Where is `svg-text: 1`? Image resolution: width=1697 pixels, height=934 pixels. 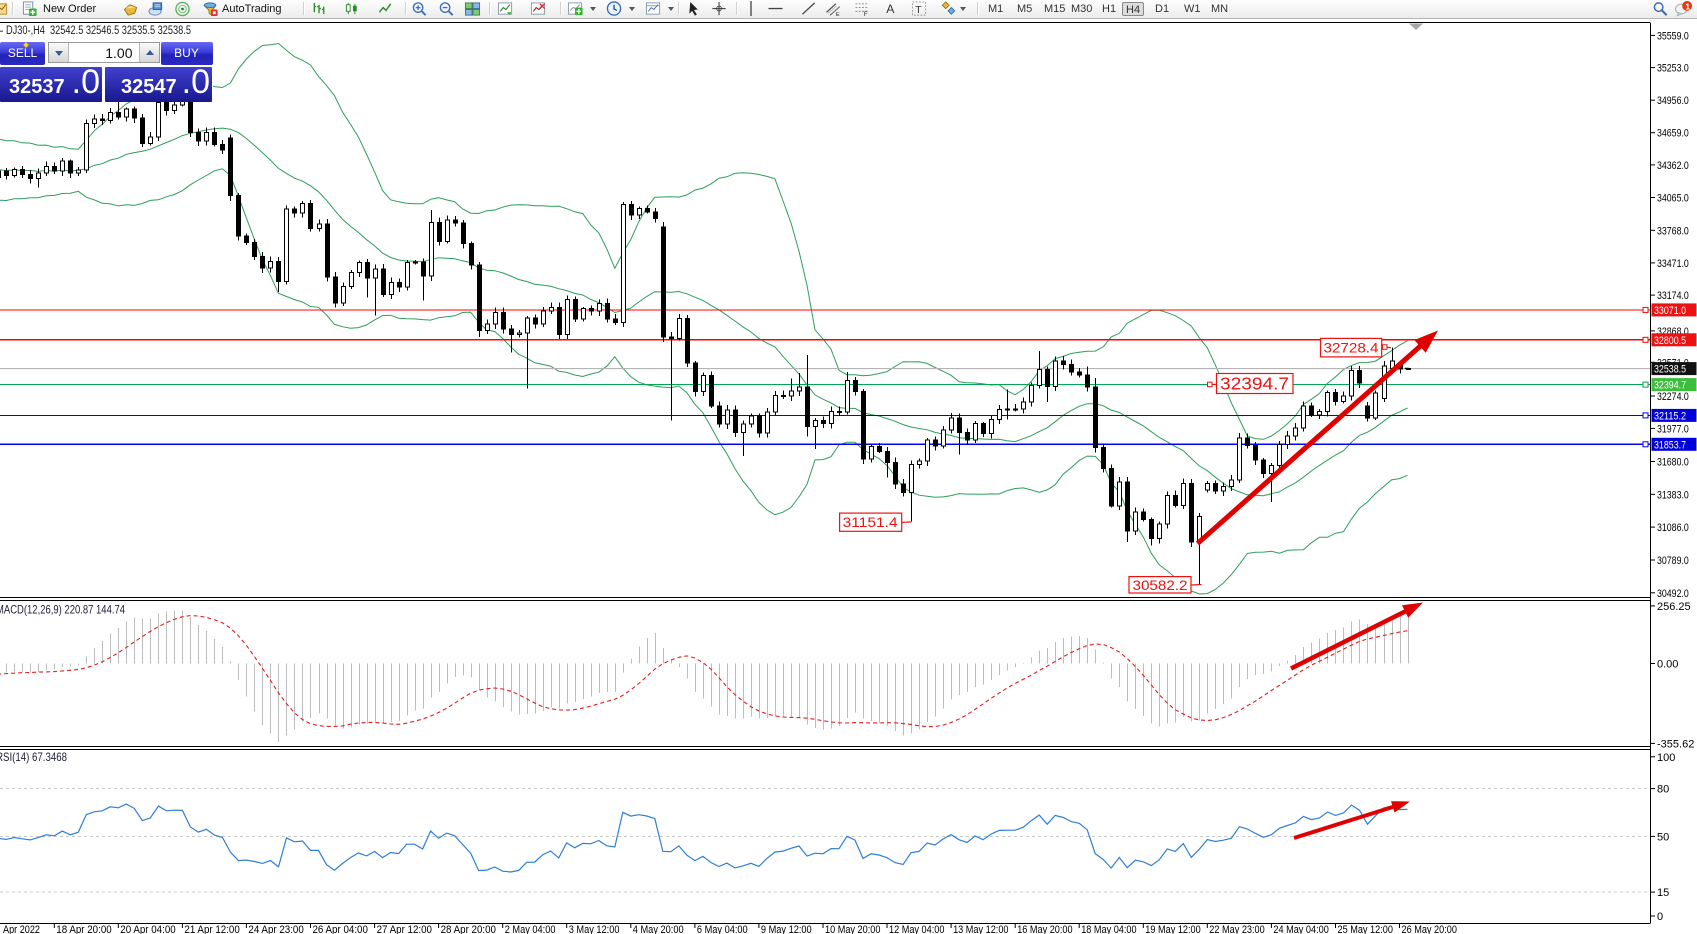 svg-text: 1 is located at coordinates (1687, 6).